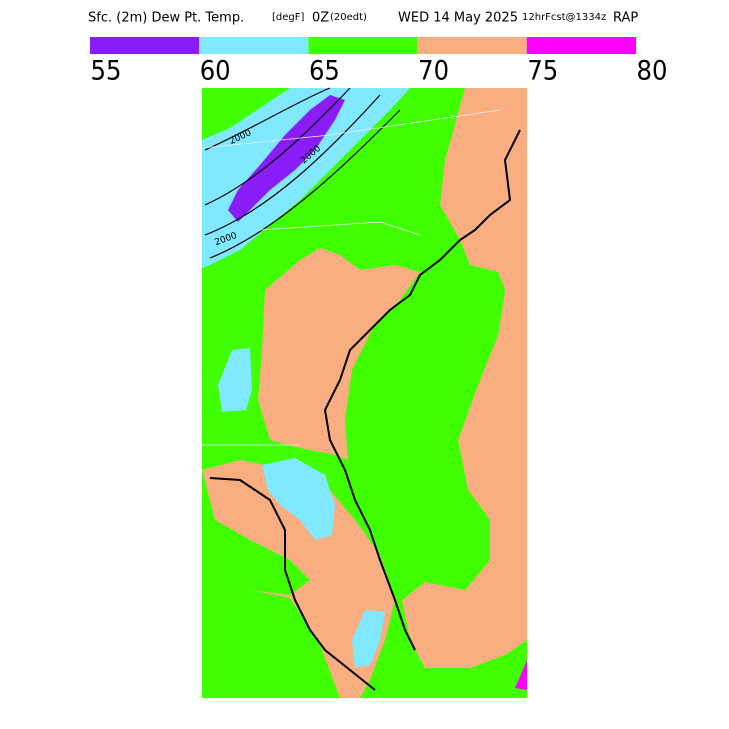  I want to click on contours, so click(302, 173).